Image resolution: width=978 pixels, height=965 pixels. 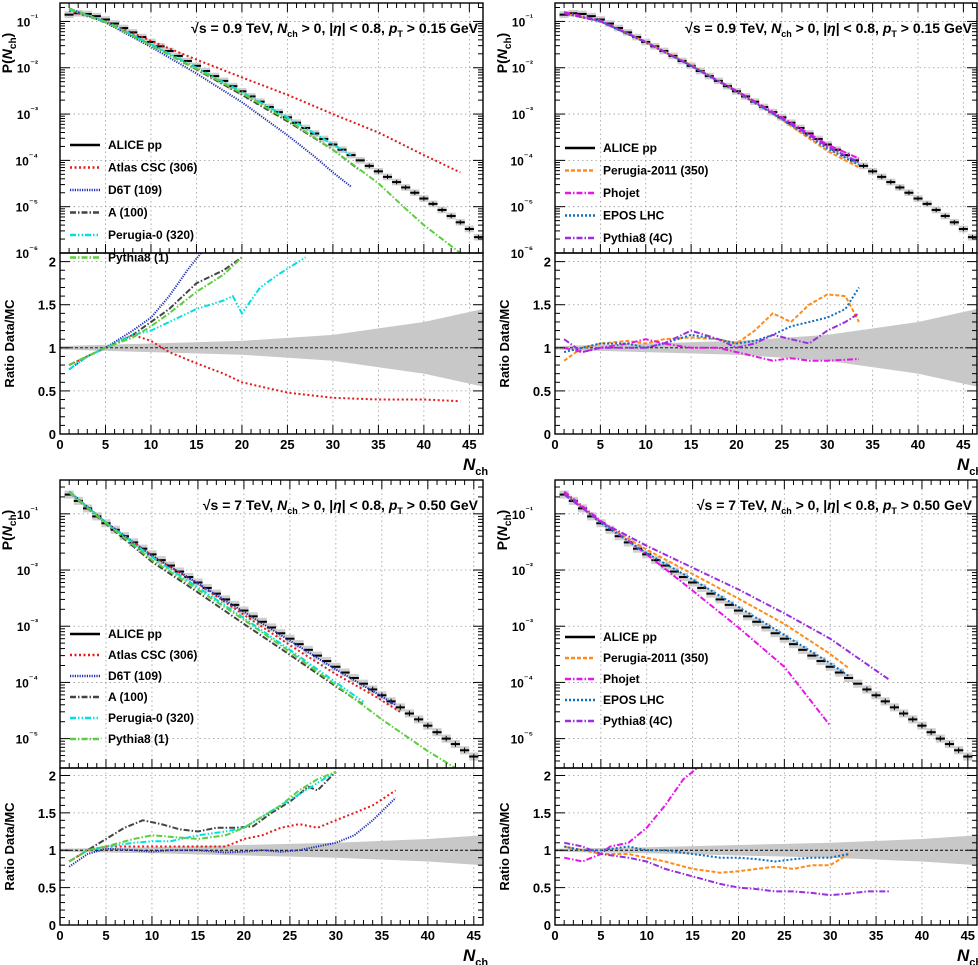 I want to click on energy-label-pt-cut: > 0.15 GeV, so click(x=441, y=28).